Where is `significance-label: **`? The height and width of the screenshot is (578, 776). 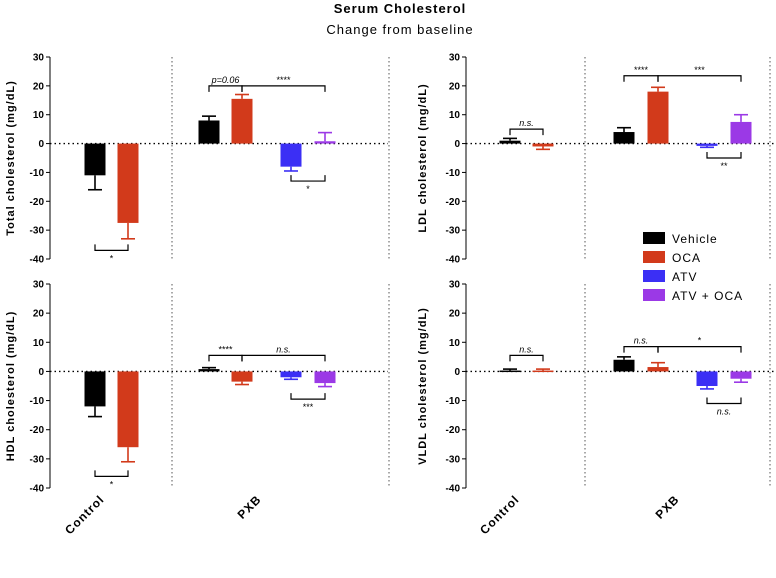
significance-label: ** is located at coordinates (724, 166).